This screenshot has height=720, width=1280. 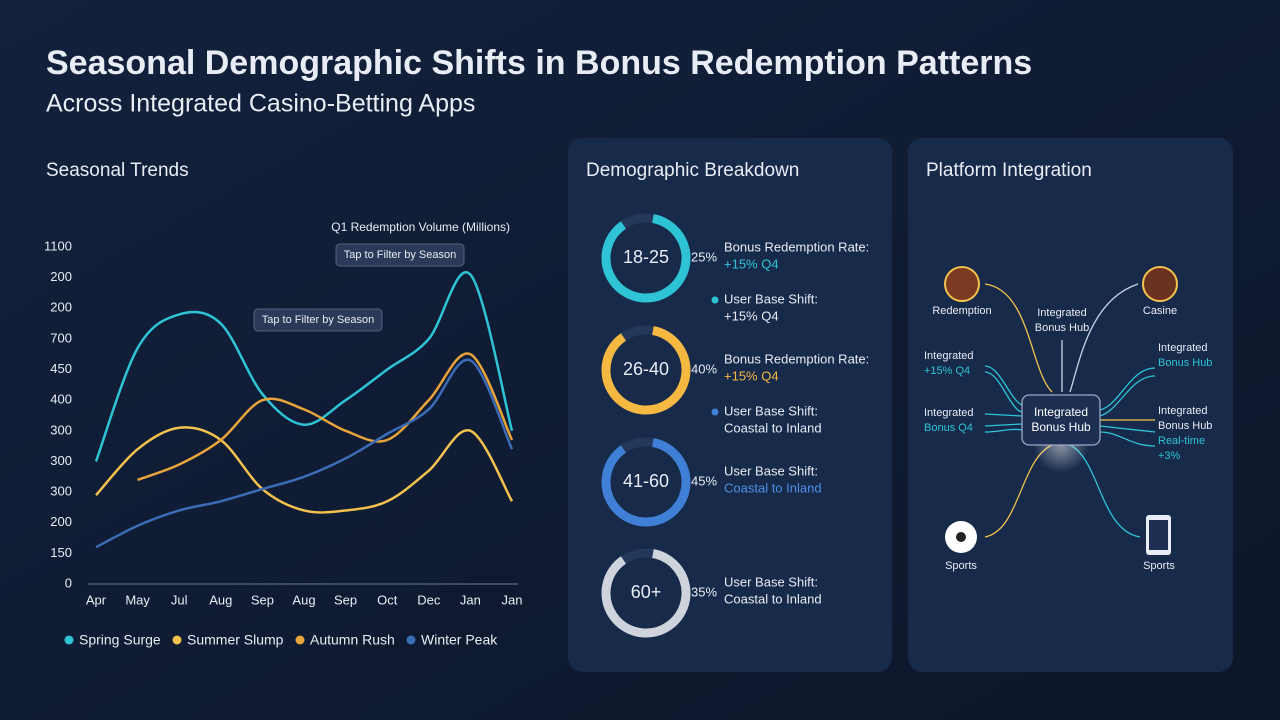 What do you see at coordinates (1169, 456) in the screenshot?
I see `node-label: +3%` at bounding box center [1169, 456].